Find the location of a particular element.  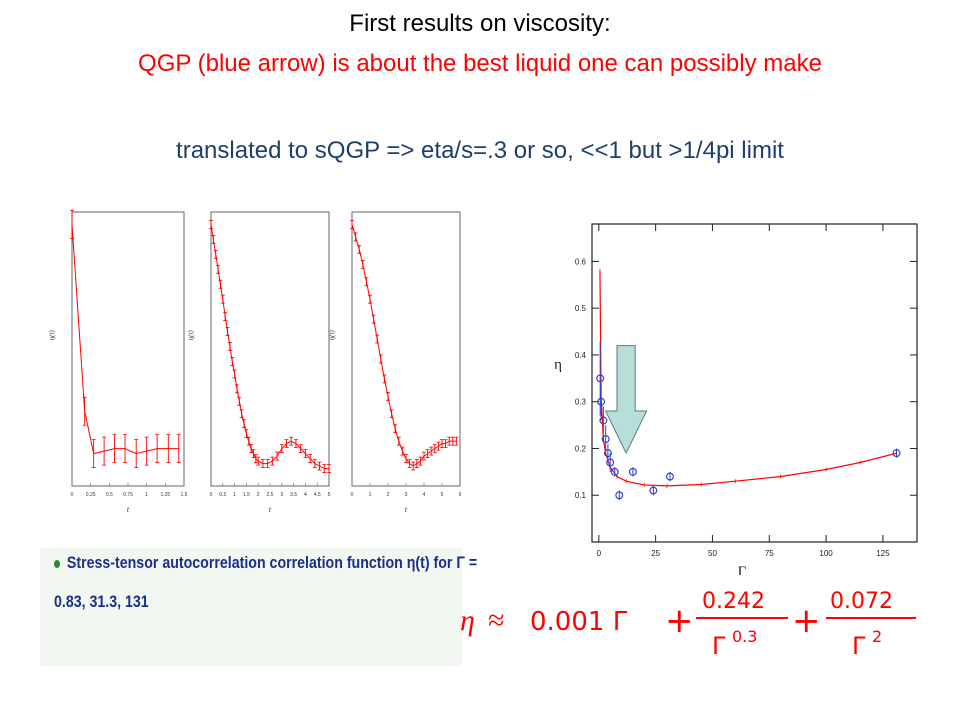

panel-3: 0 1 2 3 4 5 6 t η(t) is located at coordinates (395, 362).